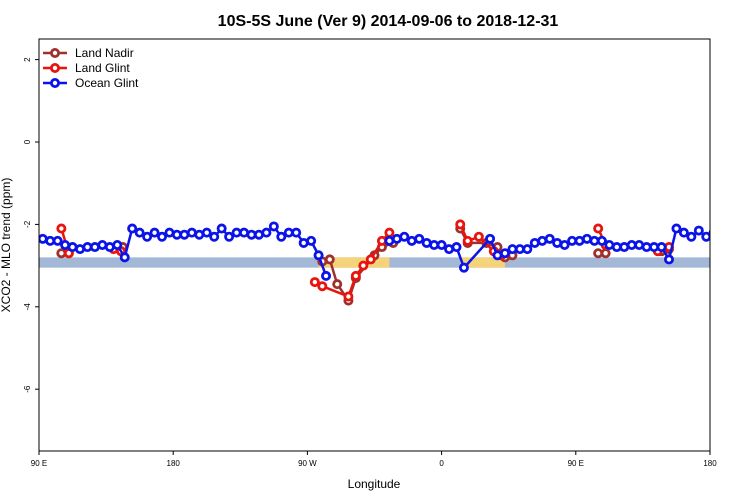 Image resolution: width=750 pixels, height=500 pixels. Describe the element at coordinates (27, 389) in the screenshot. I see `y-tick-label: -6` at that location.